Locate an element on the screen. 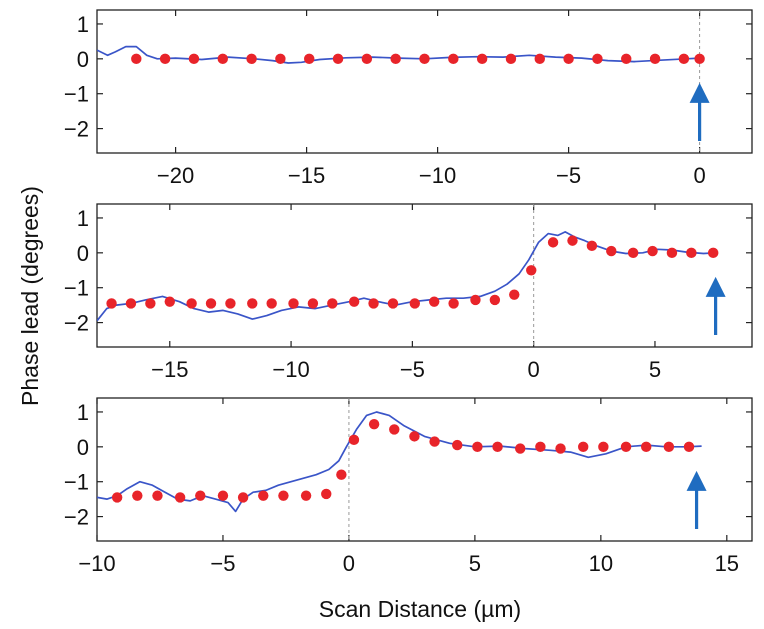 This screenshot has height=629, width=764. x-tick-label: 15 is located at coordinates (727, 563).